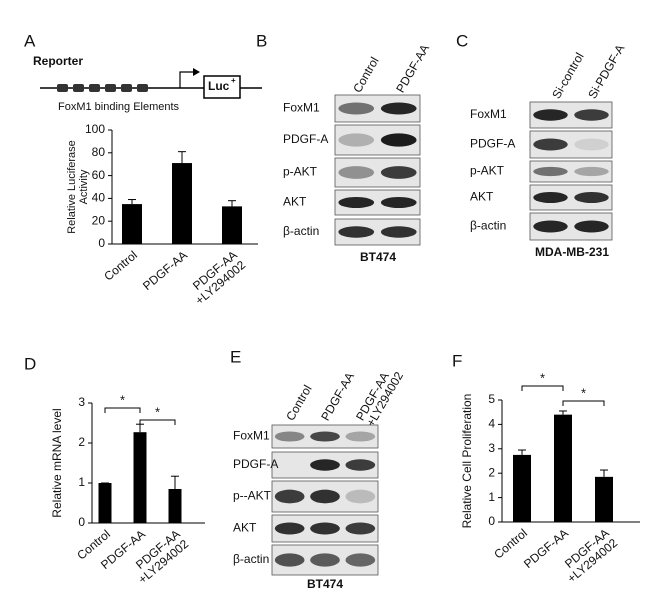 Image resolution: width=659 pixels, height=598 pixels. I want to click on reporter-elements: FoxM1 binding Elements, so click(119, 107).